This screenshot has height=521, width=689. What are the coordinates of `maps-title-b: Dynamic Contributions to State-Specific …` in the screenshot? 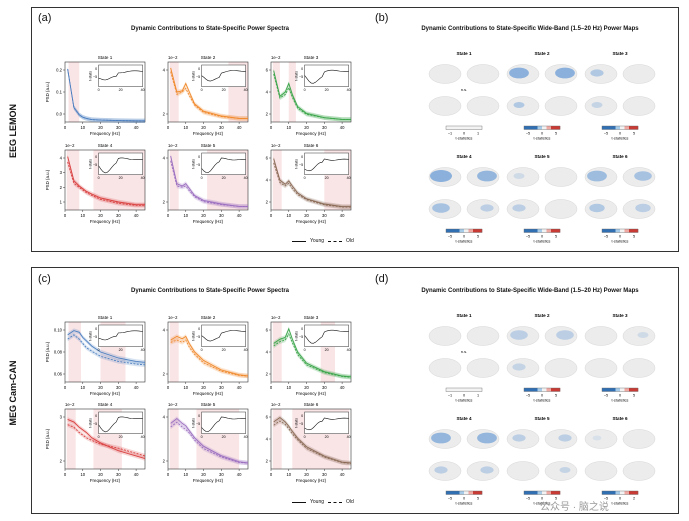 It's located at (530, 29).